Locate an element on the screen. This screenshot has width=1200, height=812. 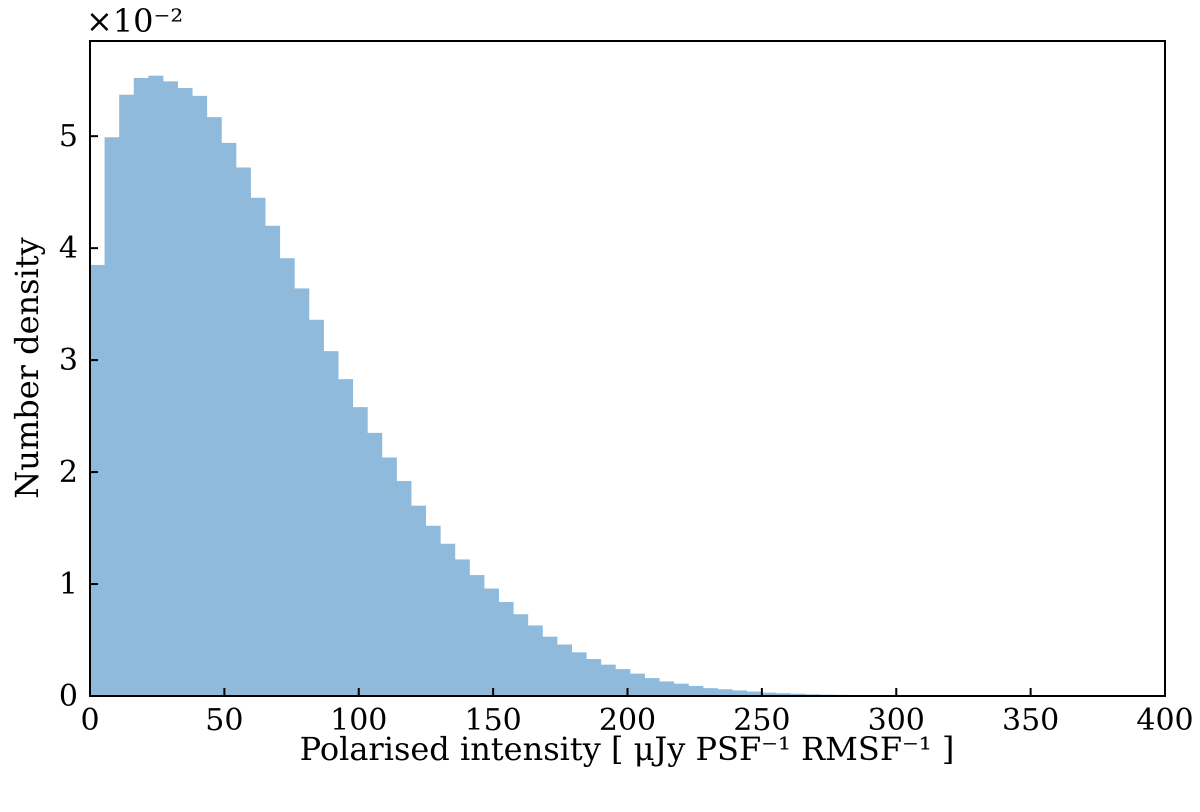
x-tick-label: 100 is located at coordinates (358, 720).